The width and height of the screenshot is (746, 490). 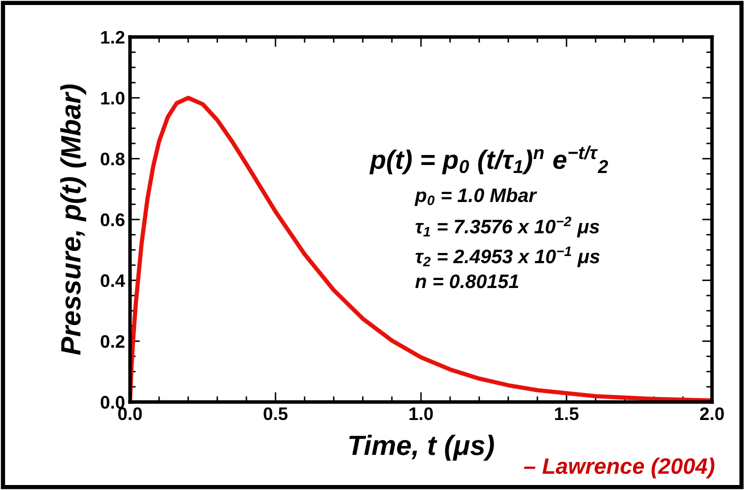 I want to click on y-axis-title: Pressure, p(t) (Mbar), so click(x=73, y=219).